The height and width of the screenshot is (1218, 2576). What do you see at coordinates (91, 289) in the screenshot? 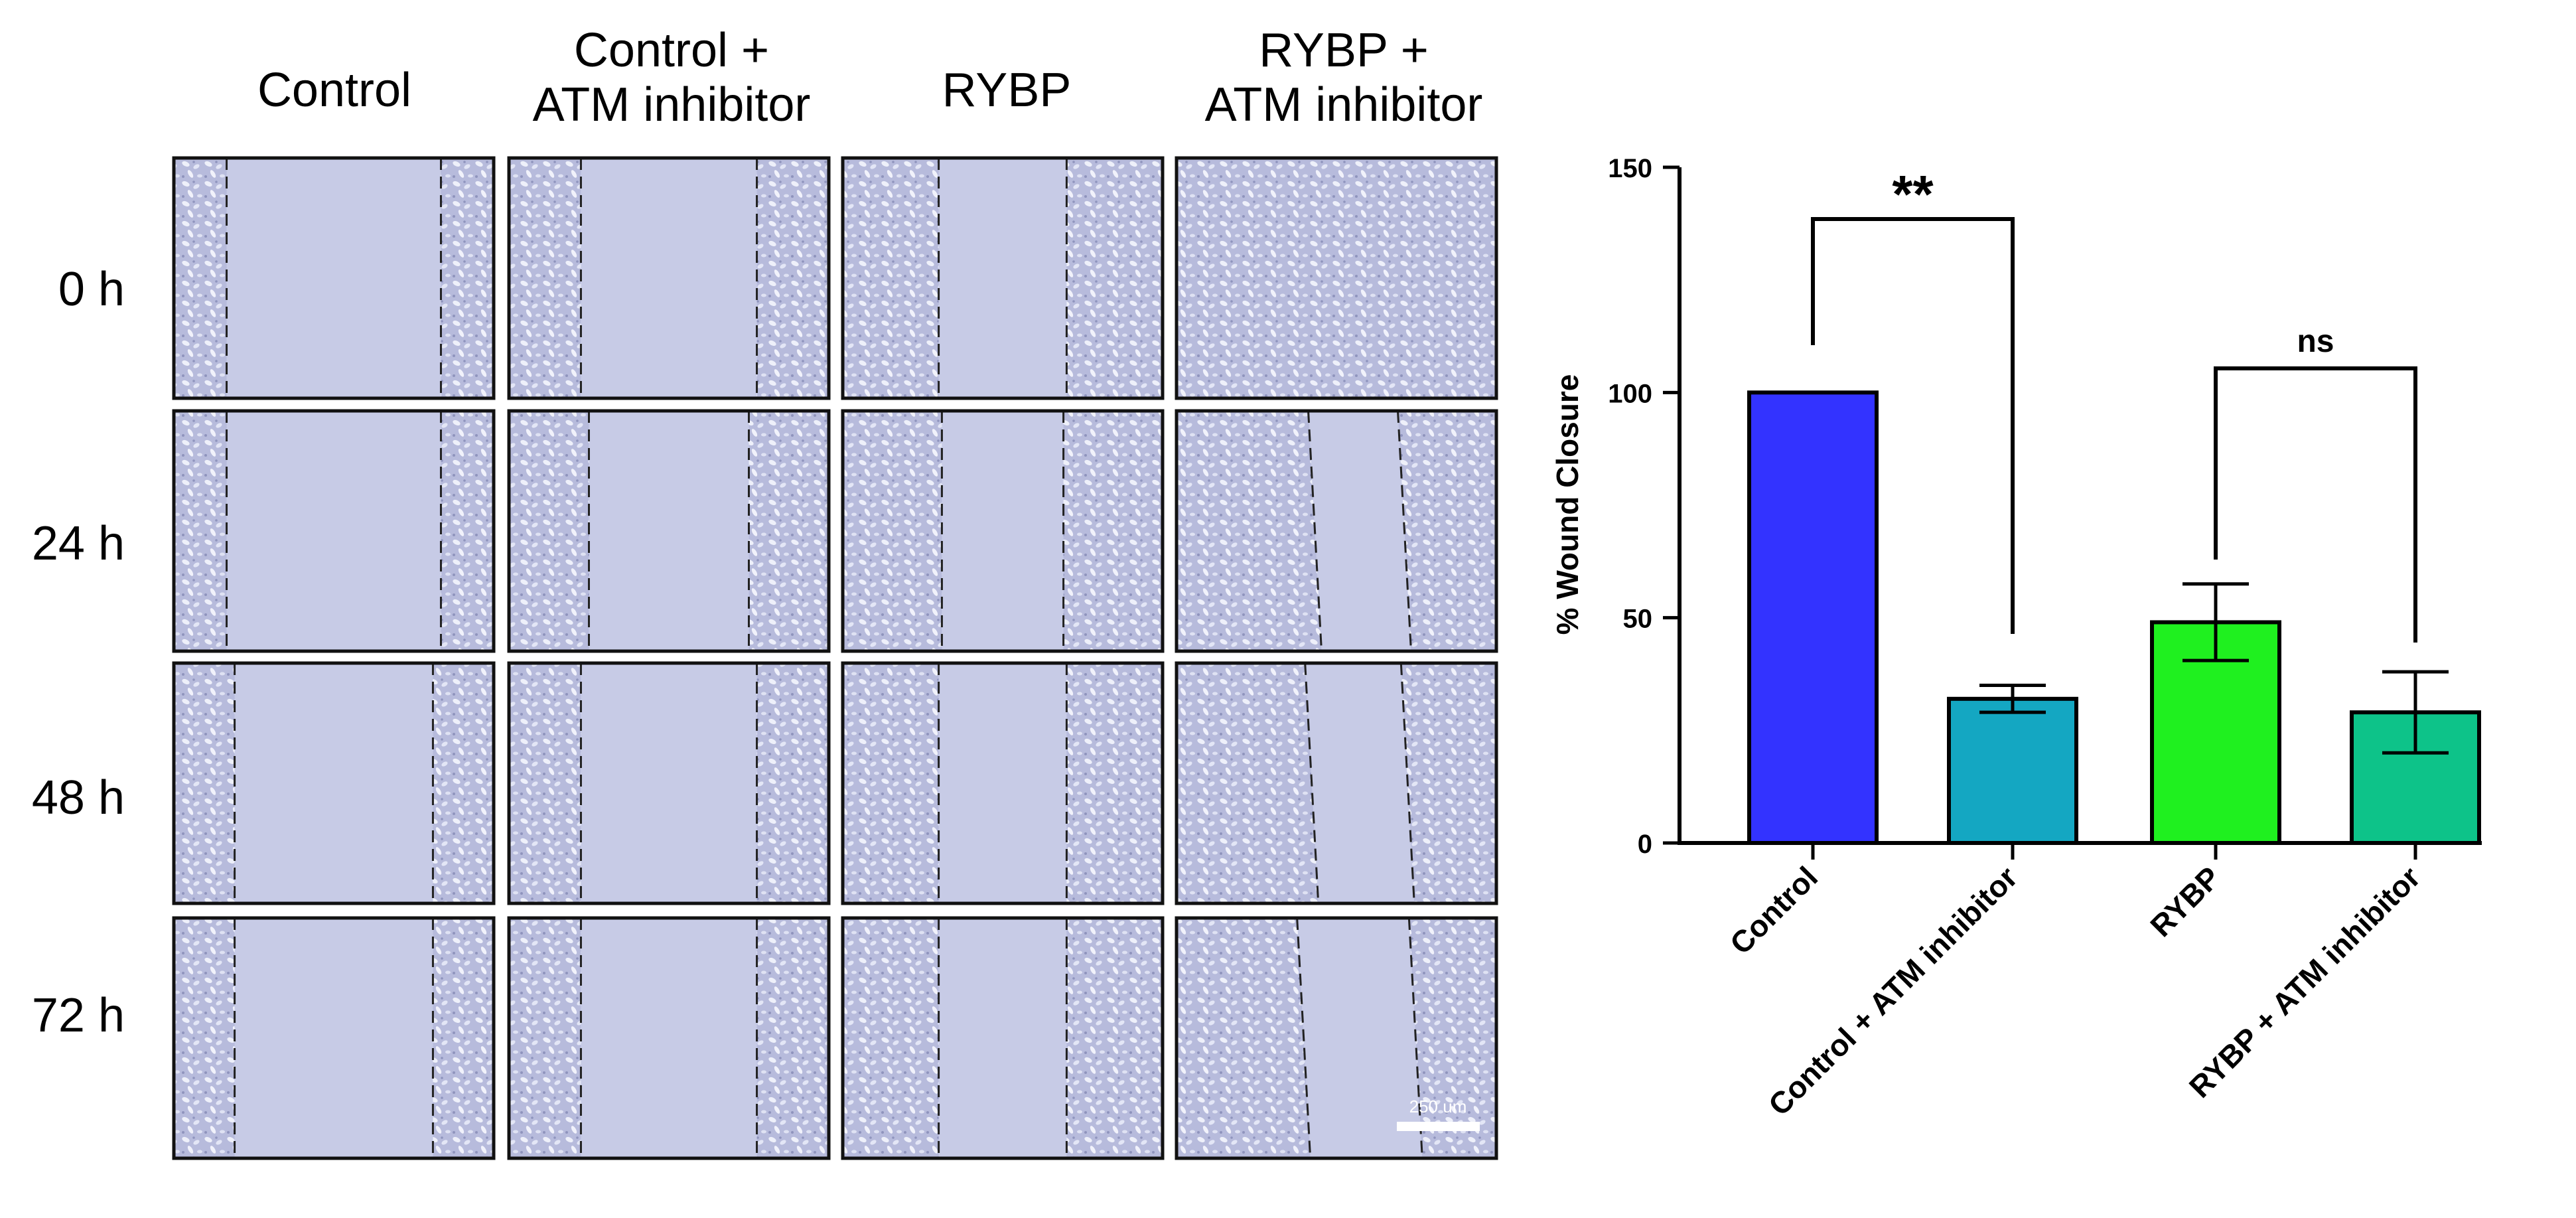
I see `row-label-0h: 0 h` at bounding box center [91, 289].